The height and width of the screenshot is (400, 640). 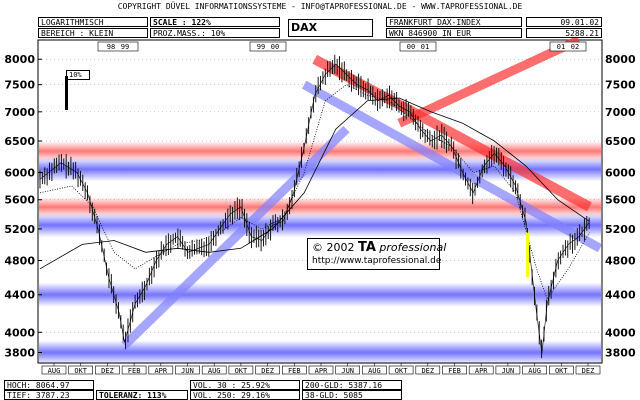 I want to click on x-tick-label-5: JUN, so click(x=187, y=371).